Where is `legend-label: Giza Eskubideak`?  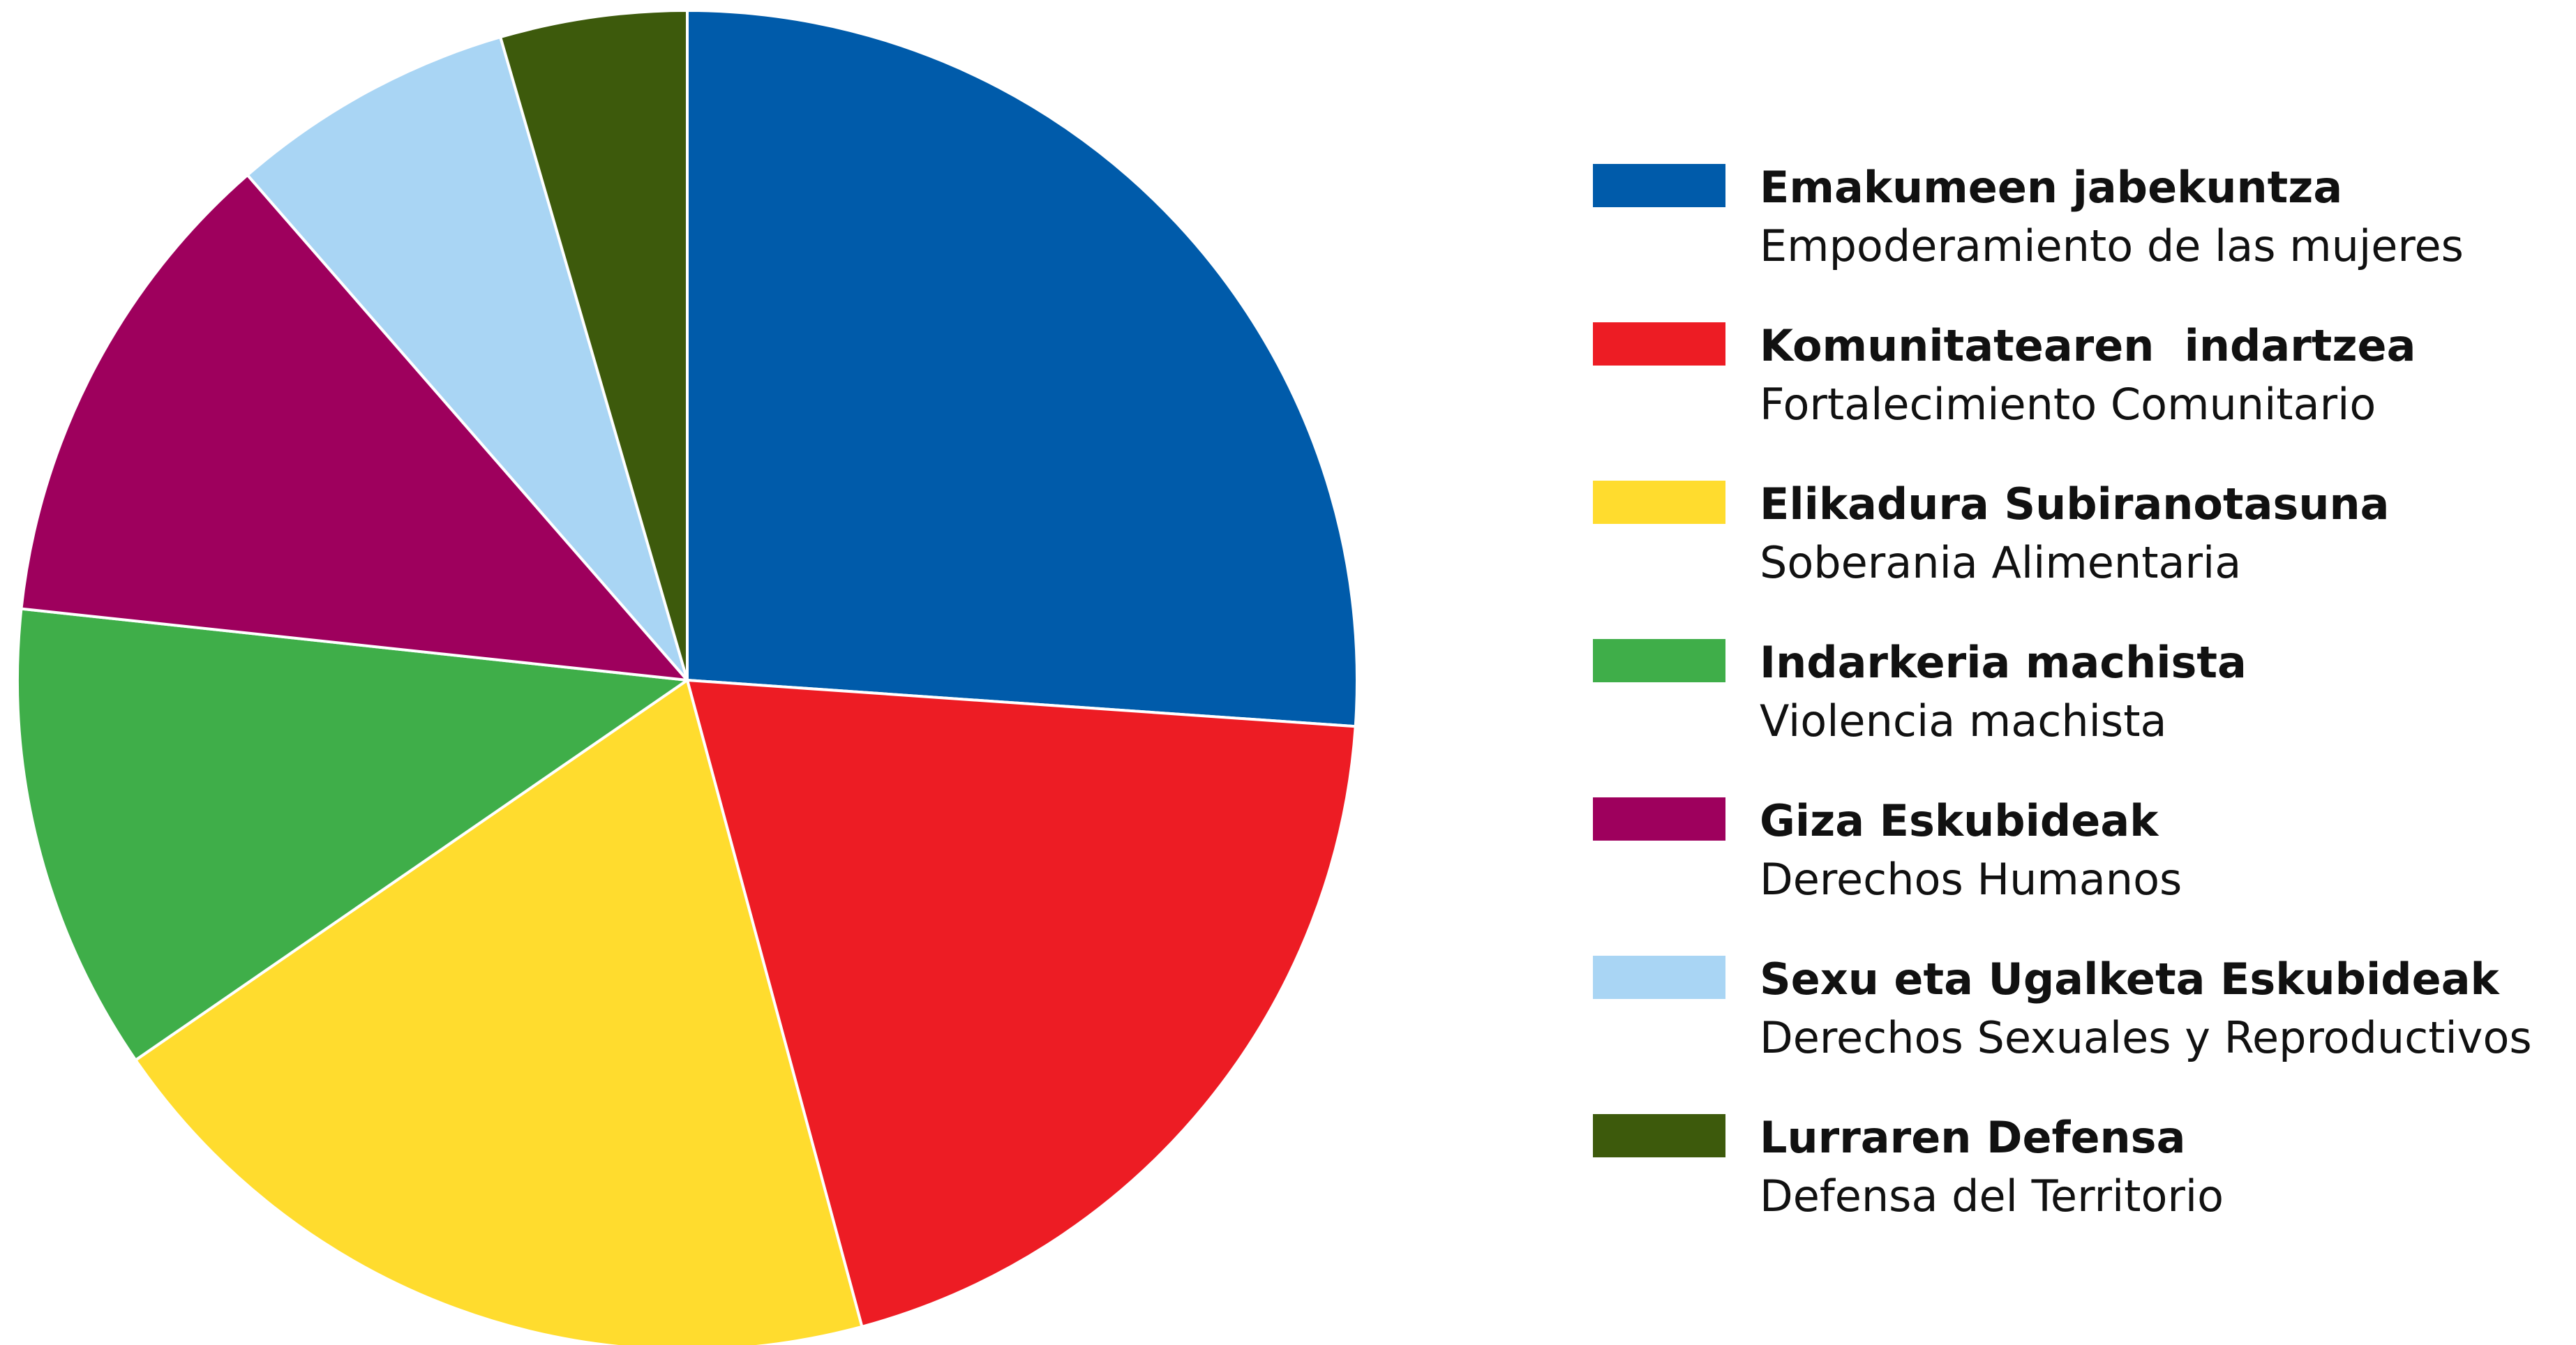 legend-label: Giza Eskubideak is located at coordinates (1959, 820).